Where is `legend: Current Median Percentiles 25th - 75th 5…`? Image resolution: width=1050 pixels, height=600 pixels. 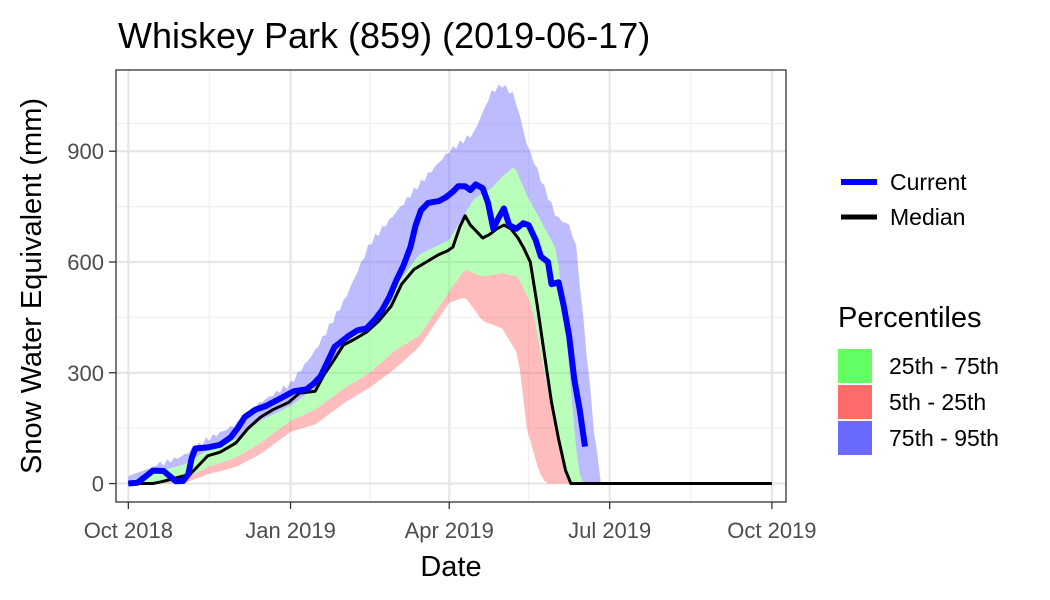
legend: Current Median Percentiles 25th - 75th 5… is located at coordinates (918, 312).